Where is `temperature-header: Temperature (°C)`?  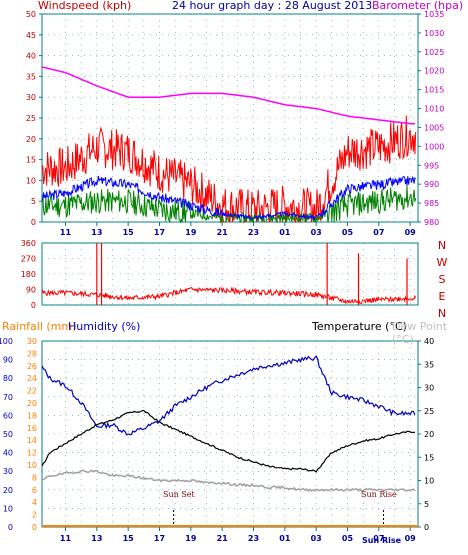 temperature-header: Temperature (°C) is located at coordinates (359, 326).